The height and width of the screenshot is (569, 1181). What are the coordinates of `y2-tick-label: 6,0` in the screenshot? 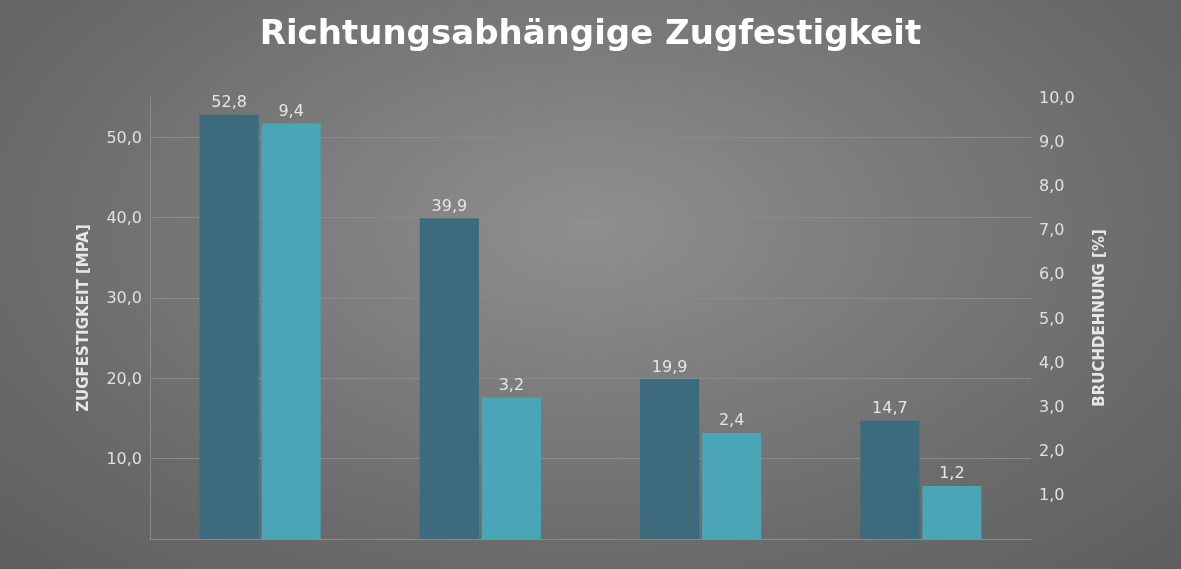 It's located at (1052, 274).